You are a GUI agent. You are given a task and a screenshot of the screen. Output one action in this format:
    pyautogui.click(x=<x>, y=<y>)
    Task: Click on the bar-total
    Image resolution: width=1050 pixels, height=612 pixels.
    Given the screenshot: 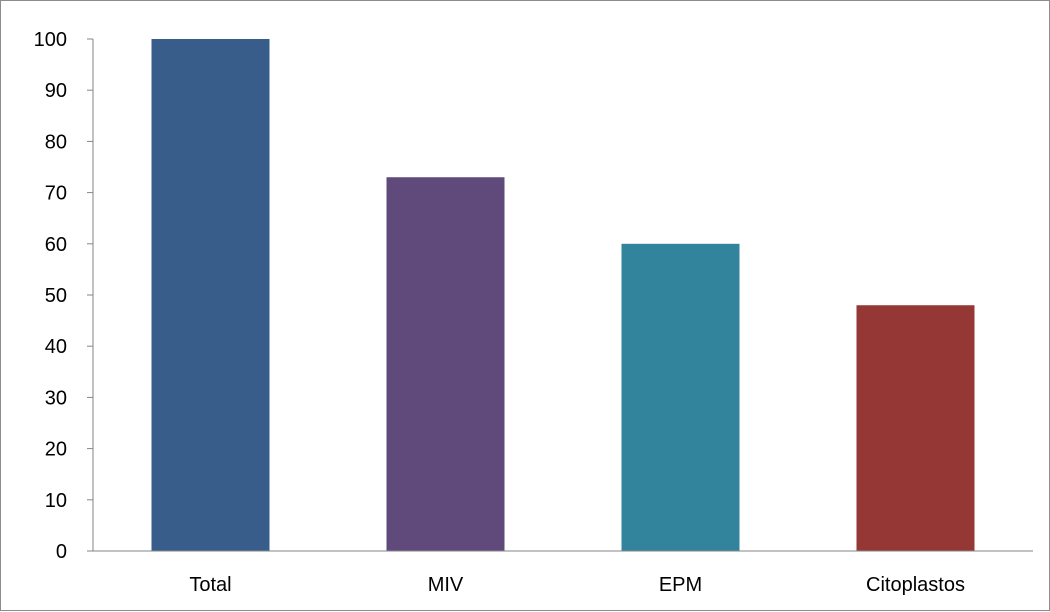 What is the action you would take?
    pyautogui.click(x=210, y=295)
    